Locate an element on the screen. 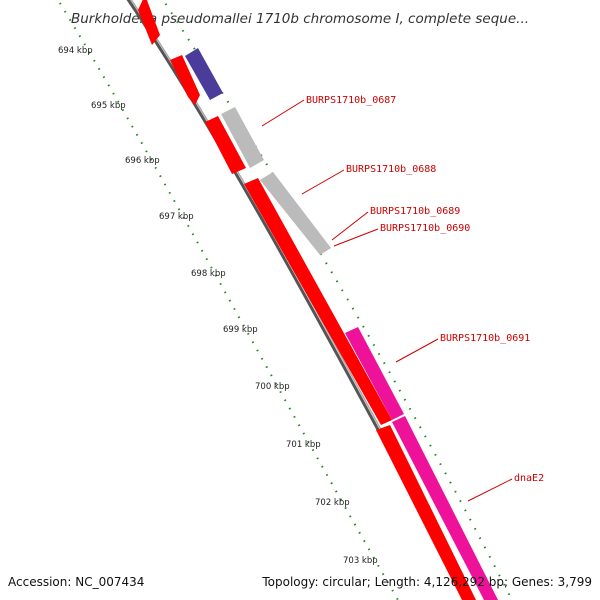  gene-label: BURPS1710b_0688 is located at coordinates (391, 169).